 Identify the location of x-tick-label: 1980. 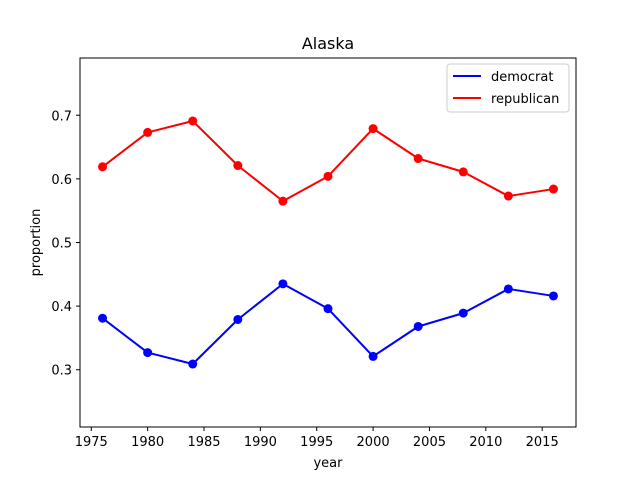
(147, 442).